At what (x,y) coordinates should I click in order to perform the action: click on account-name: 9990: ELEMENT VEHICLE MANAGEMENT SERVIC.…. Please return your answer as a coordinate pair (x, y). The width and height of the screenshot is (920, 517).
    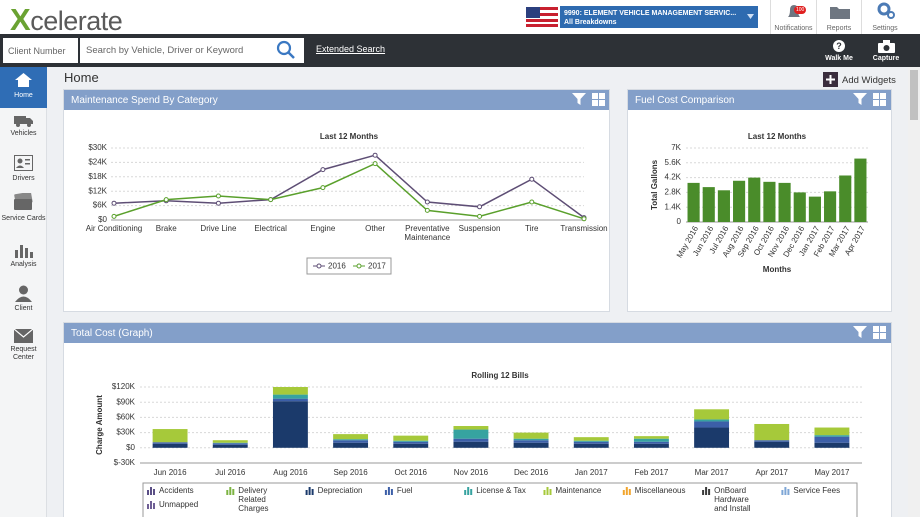
    Looking at the image, I should click on (650, 13).